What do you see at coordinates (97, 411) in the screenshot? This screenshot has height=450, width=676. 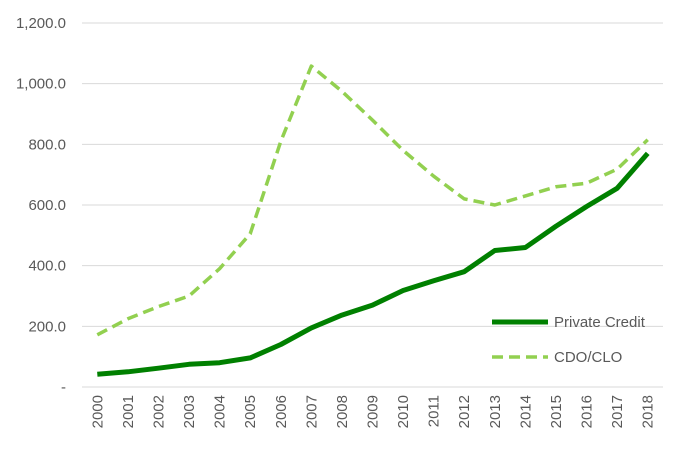 I see `x-tick-label: 2000` at bounding box center [97, 411].